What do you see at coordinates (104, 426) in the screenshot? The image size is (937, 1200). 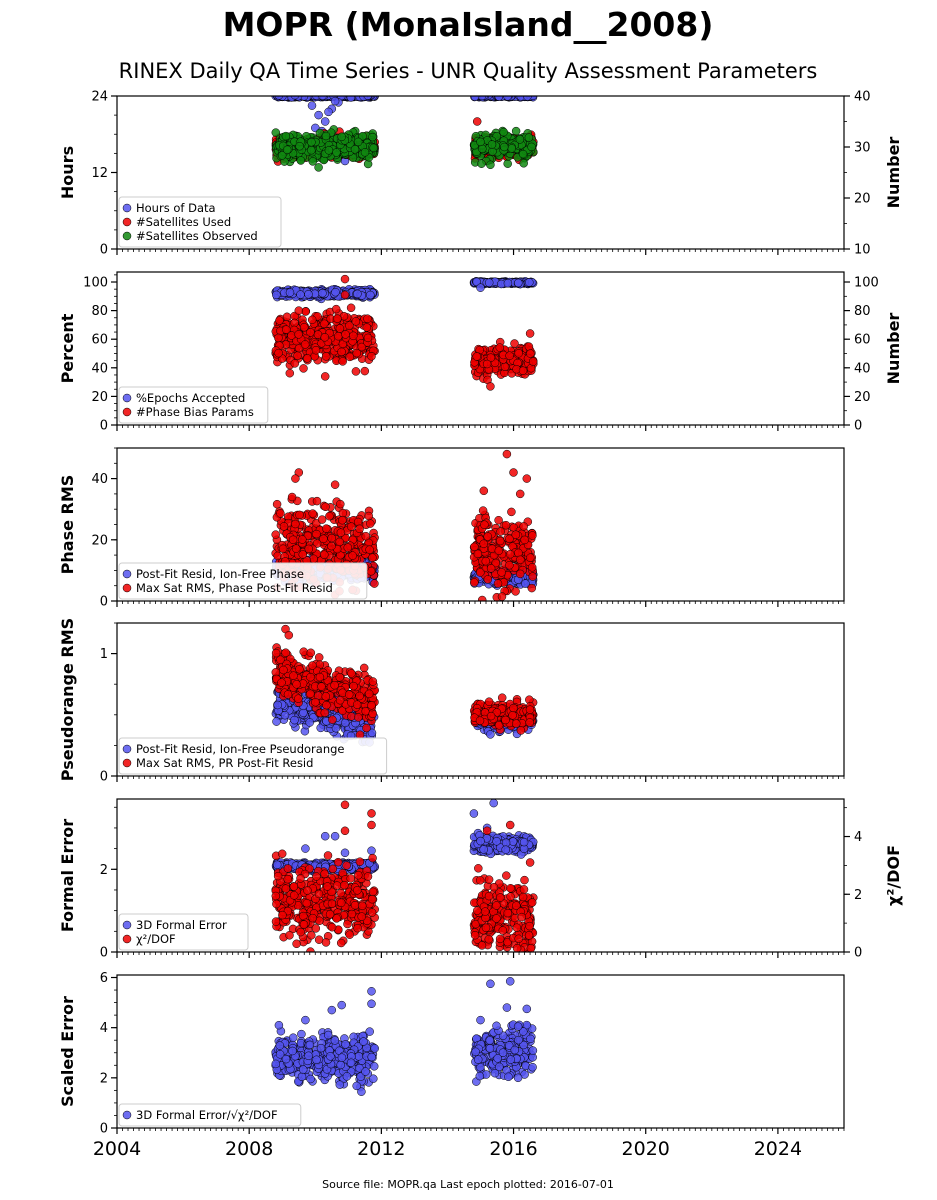 I see `y-tick-label: 0` at bounding box center [104, 426].